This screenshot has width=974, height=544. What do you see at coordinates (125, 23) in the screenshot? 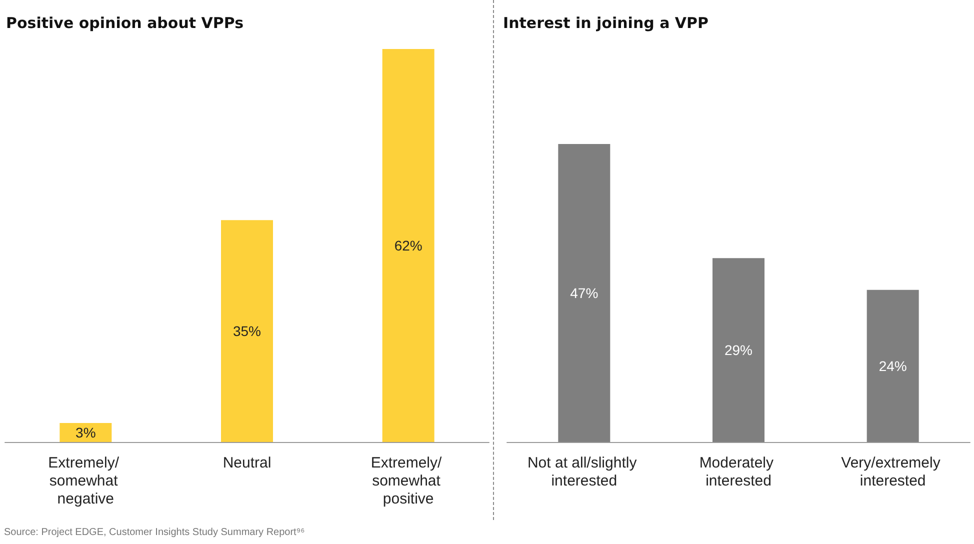
I see `chart-title: Positive opinion about VPPs` at bounding box center [125, 23].